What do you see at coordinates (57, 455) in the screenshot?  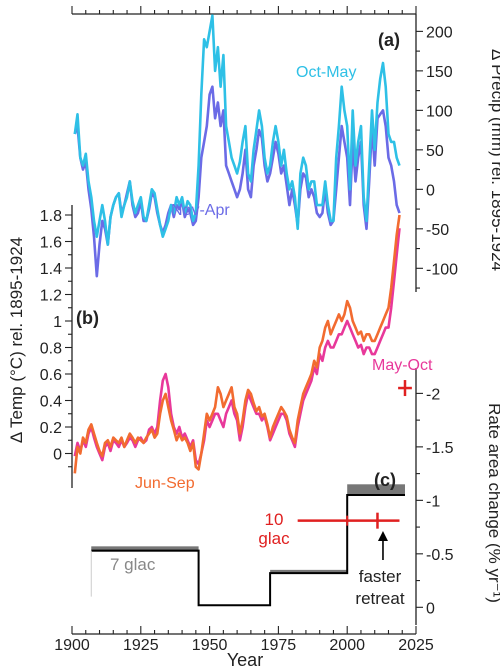 I see `panel-b-y-tick-label: 0` at bounding box center [57, 455].